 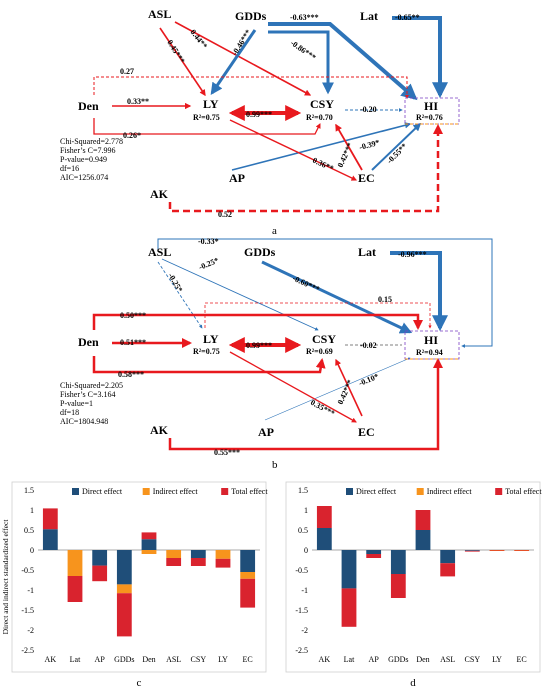 What do you see at coordinates (206, 117) in the screenshot?
I see `r2-a-ly: R²=0.75` at bounding box center [206, 117].